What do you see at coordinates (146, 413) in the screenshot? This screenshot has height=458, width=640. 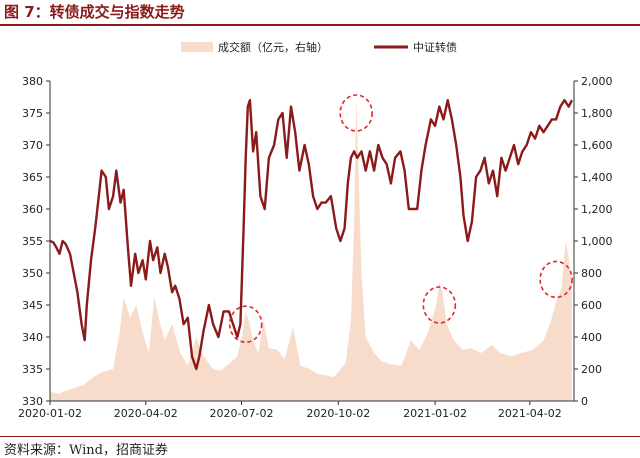 I see `x-tick-label: 2020-04-02` at bounding box center [146, 413].